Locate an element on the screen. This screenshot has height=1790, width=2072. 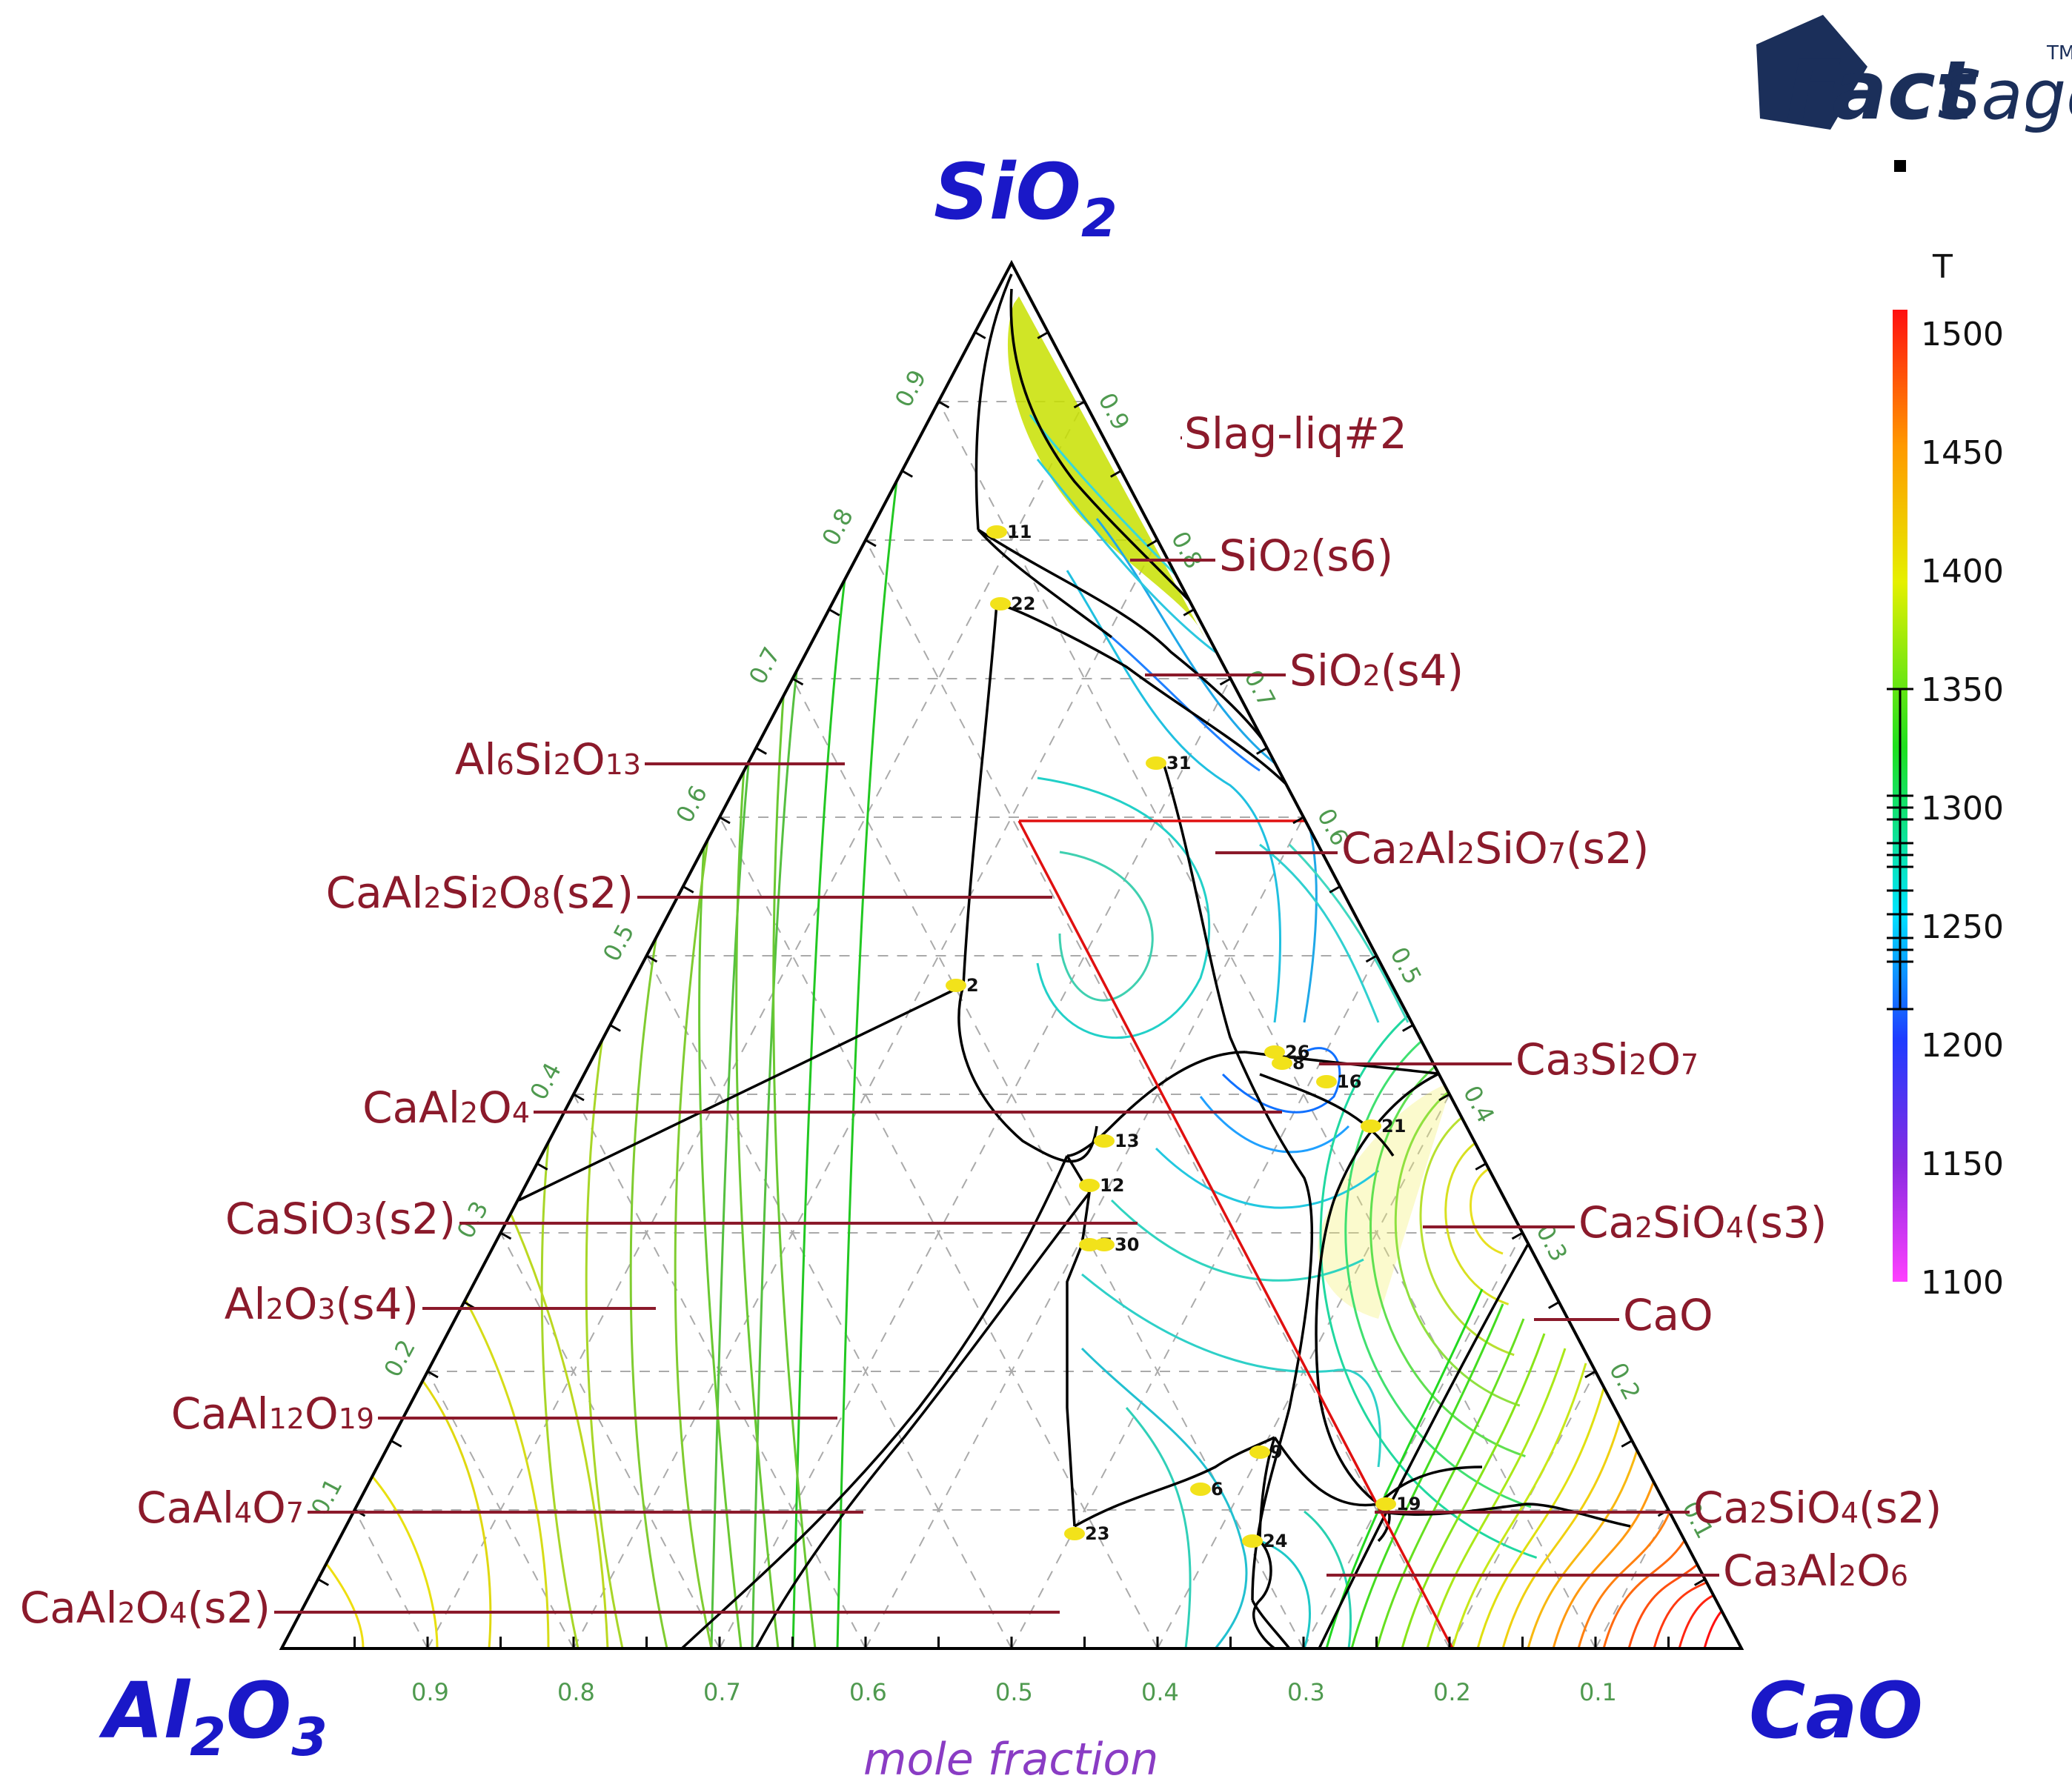
phase-label: CaSiO3(s2) is located at coordinates (340, 1219).